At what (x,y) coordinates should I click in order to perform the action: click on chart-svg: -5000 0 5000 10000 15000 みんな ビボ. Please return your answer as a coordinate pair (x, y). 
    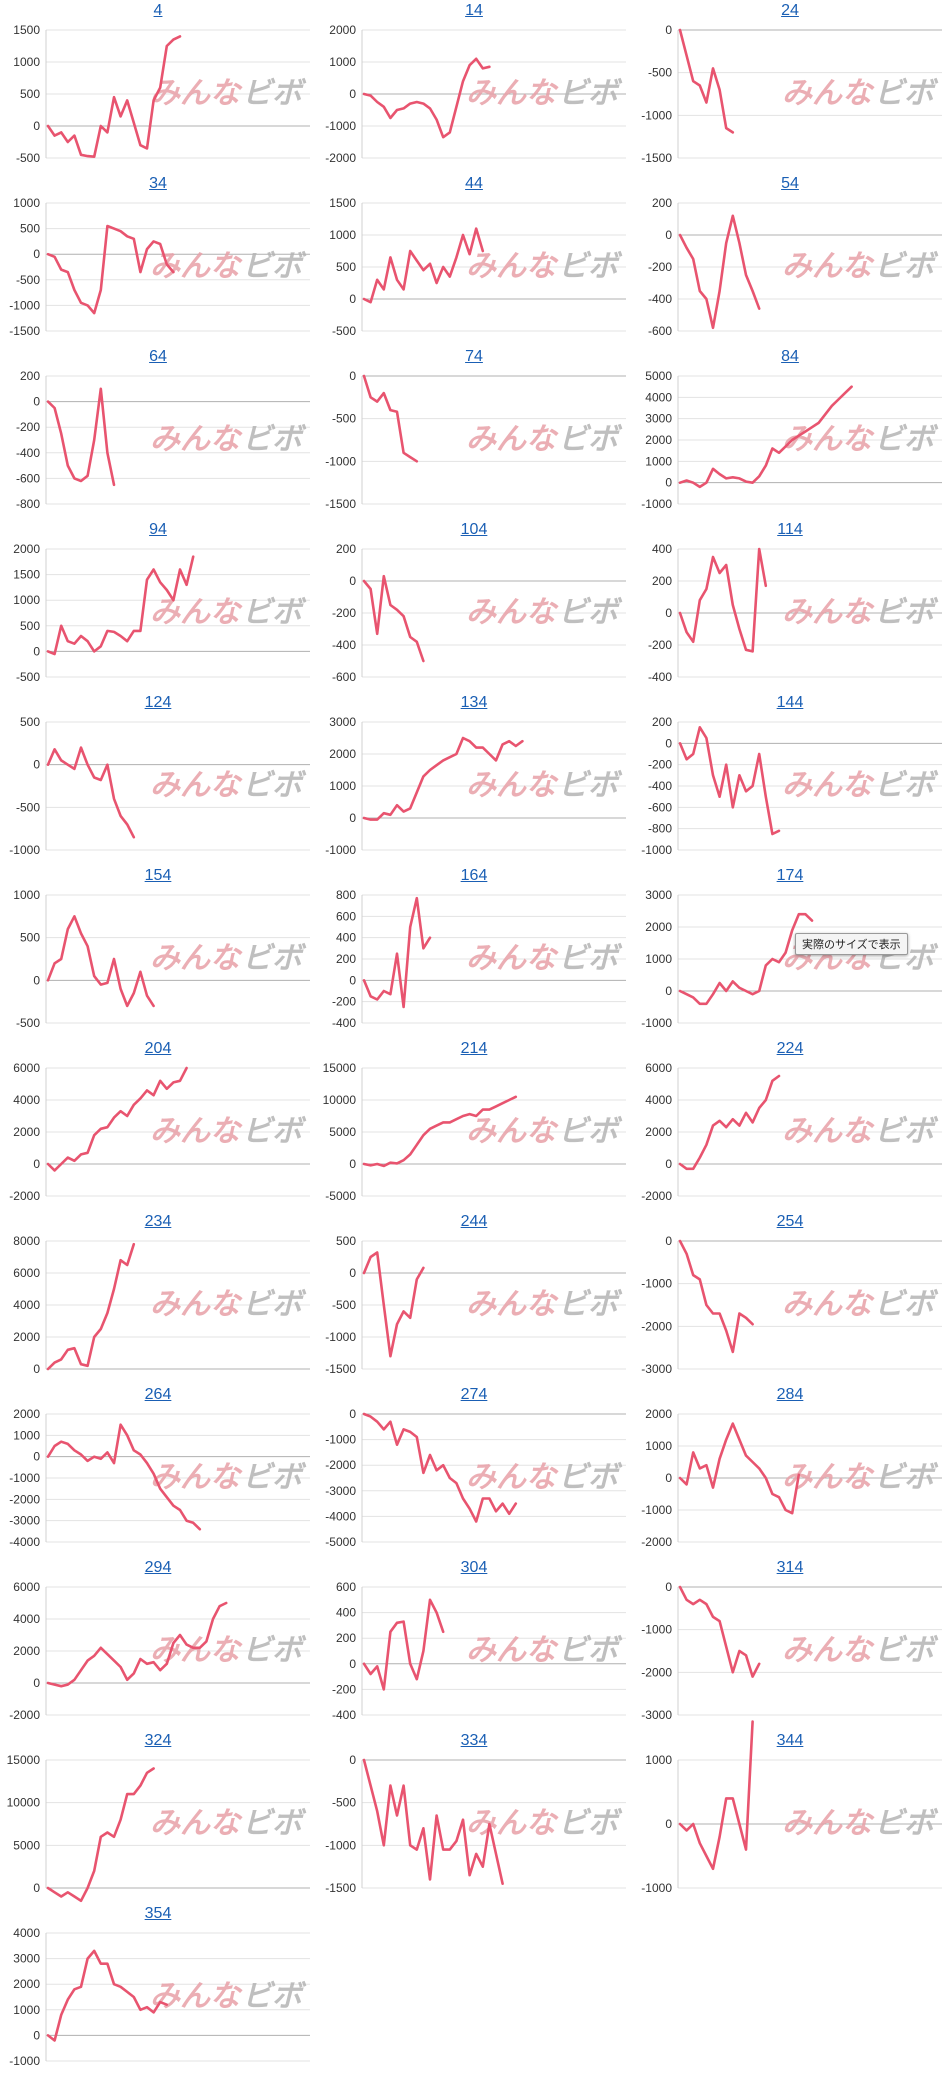
    Looking at the image, I should click on (474, 1132).